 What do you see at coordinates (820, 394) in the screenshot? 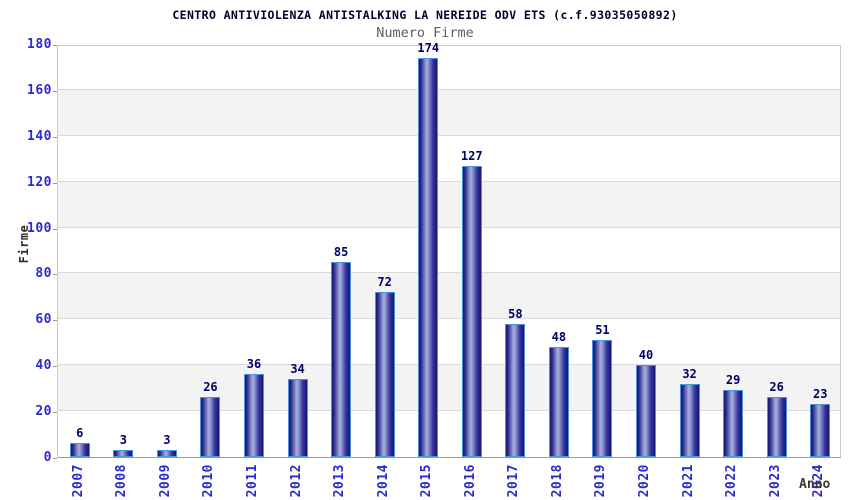
I see `bar-value-label: 23` at bounding box center [820, 394].